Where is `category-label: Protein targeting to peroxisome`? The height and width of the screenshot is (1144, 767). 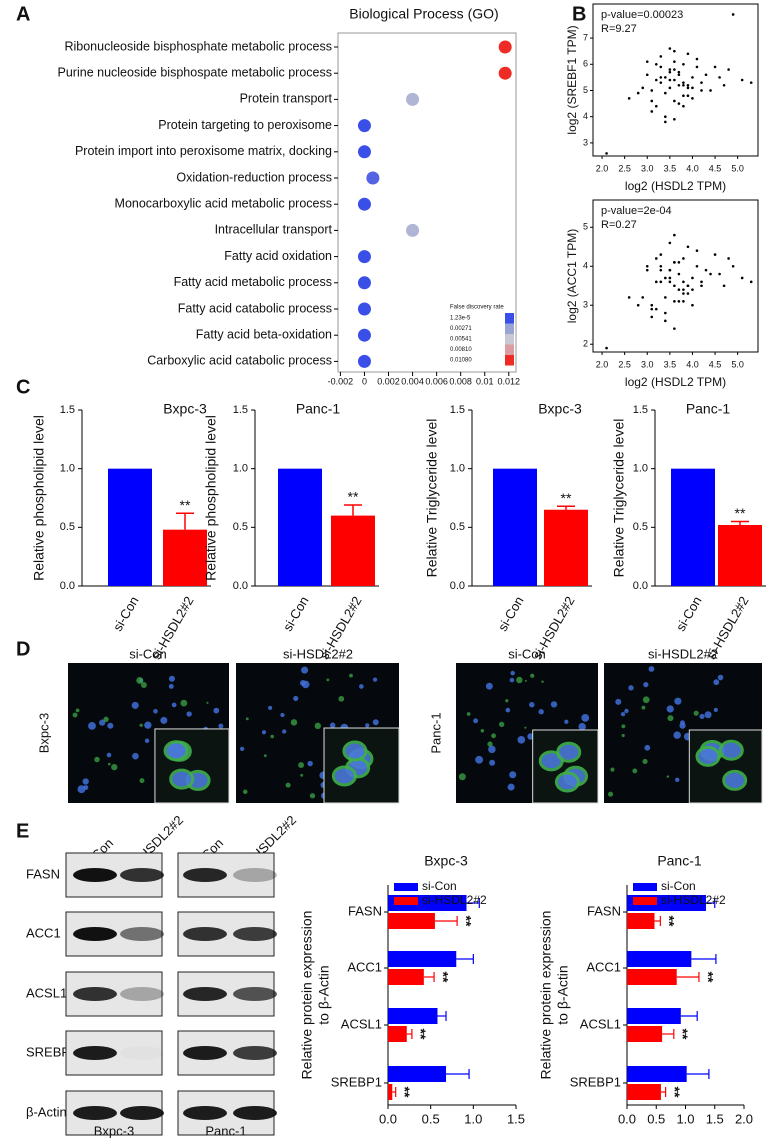
category-label: Protein targeting to peroxisome is located at coordinates (245, 125).